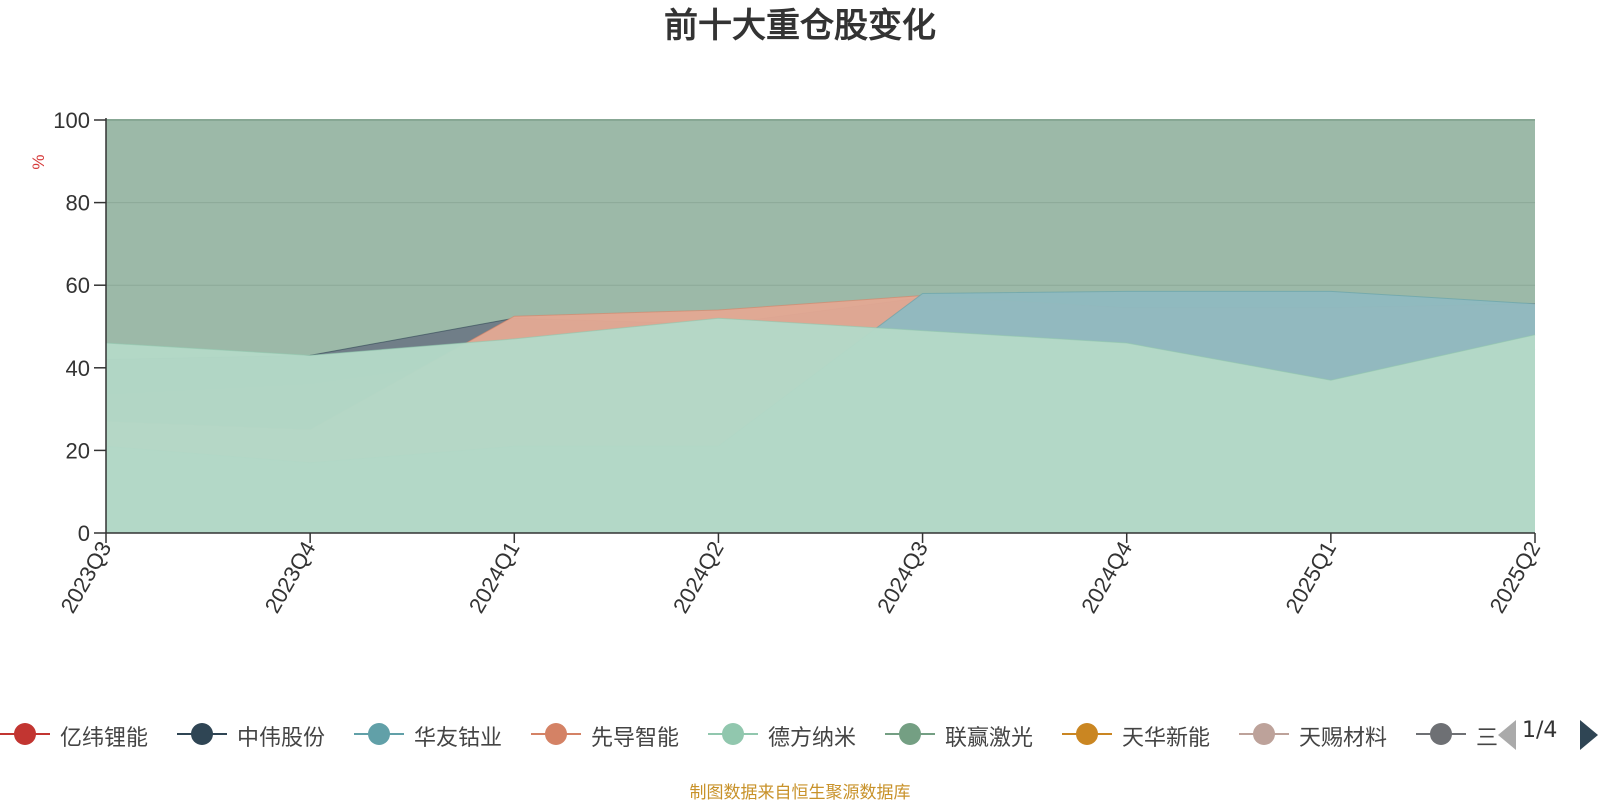  Describe the element at coordinates (281, 738) in the screenshot. I see `legend-label: 中伟股份` at that location.